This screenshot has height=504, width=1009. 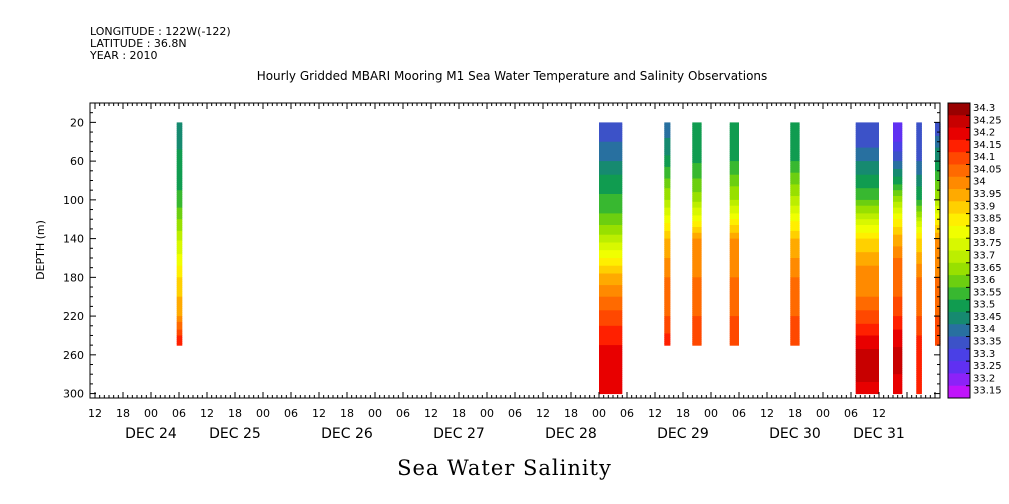 What do you see at coordinates (160, 31) in the screenshot?
I see `longitude-label: LONGITUDE : 122W(-122)` at bounding box center [160, 31].